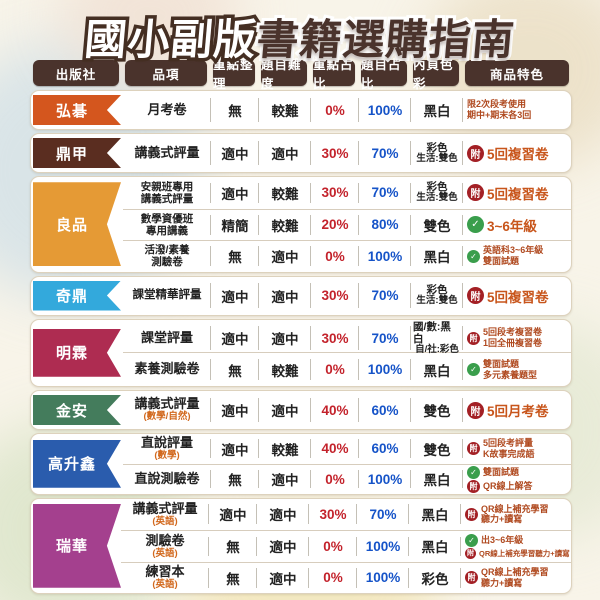 This screenshot has width=600, height=600. I want to click on focus-pct-cell: 0%, so click(333, 578).